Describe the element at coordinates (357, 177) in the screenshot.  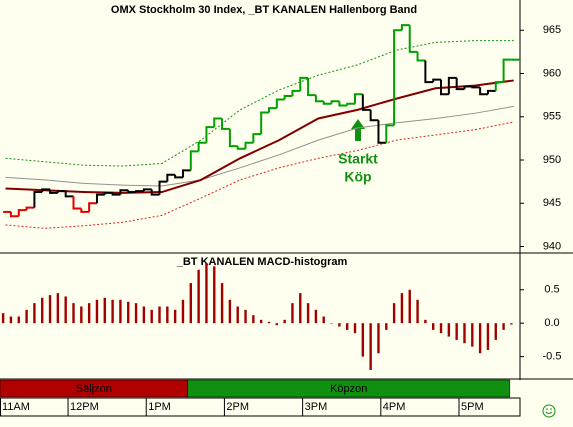
I see `annotation: Köp` at that location.